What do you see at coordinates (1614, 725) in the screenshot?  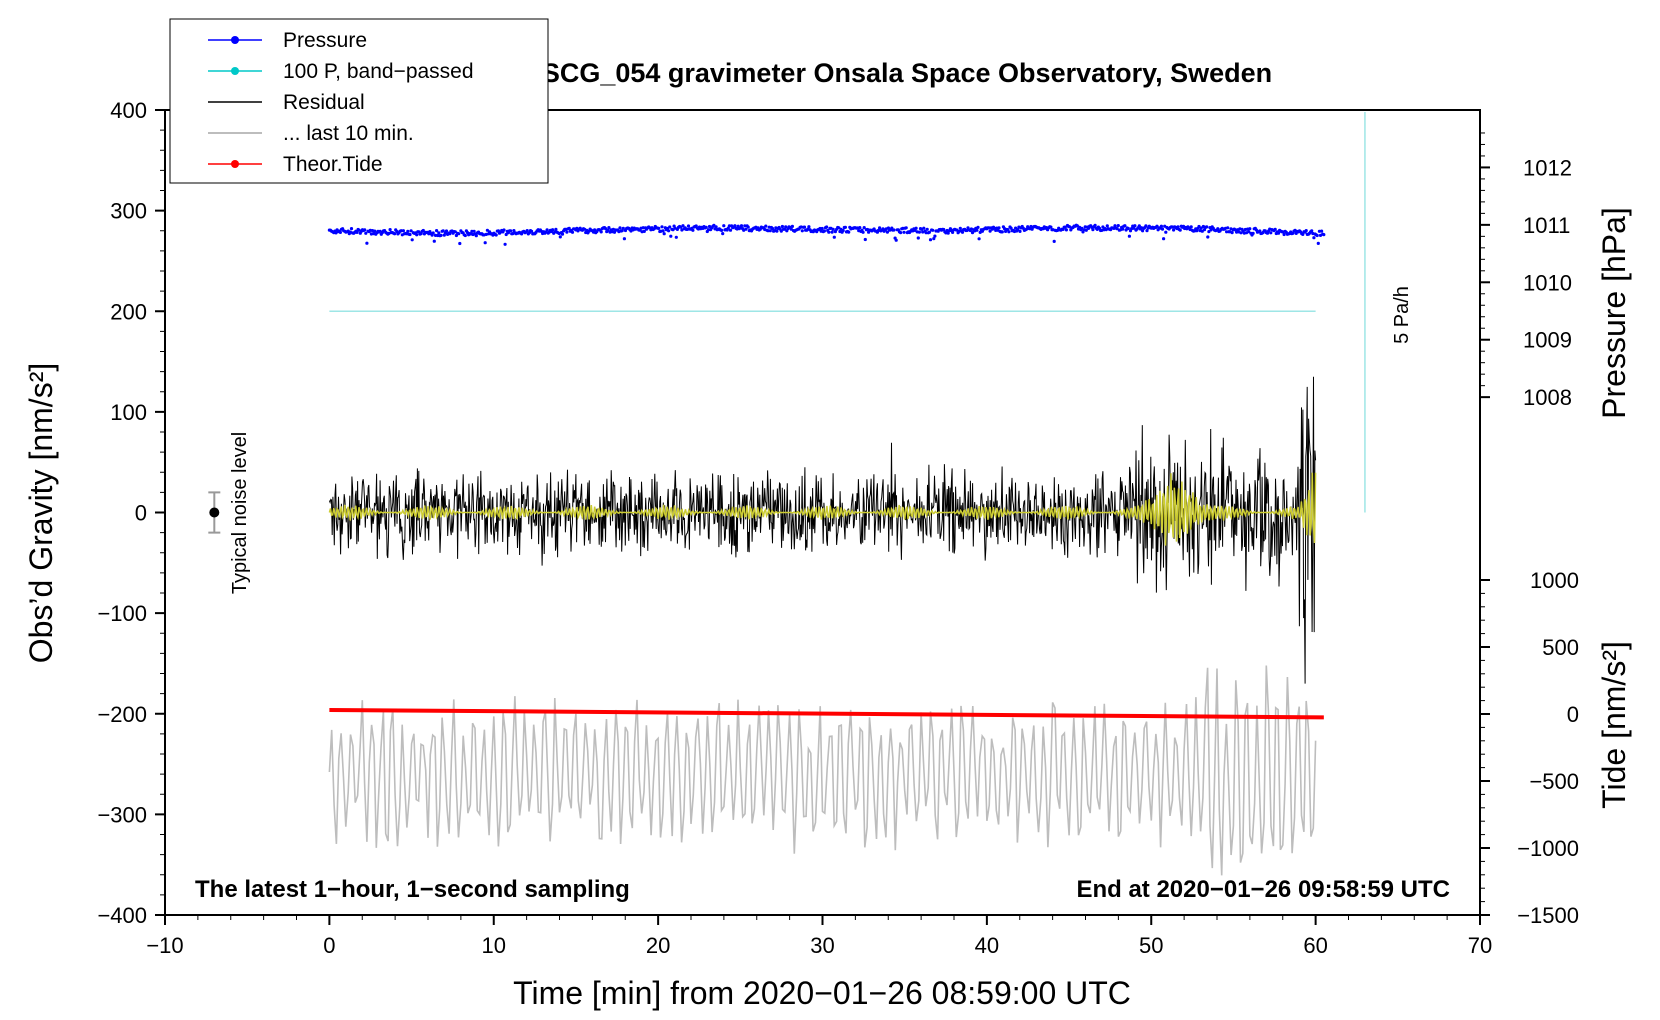 I see `tide-axis-title: Tide [nm/s²]` at bounding box center [1614, 725].